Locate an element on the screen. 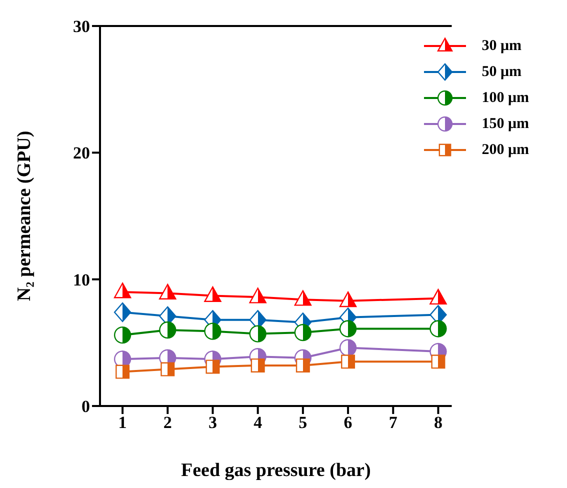  legend-label: 200 μm is located at coordinates (505, 150).